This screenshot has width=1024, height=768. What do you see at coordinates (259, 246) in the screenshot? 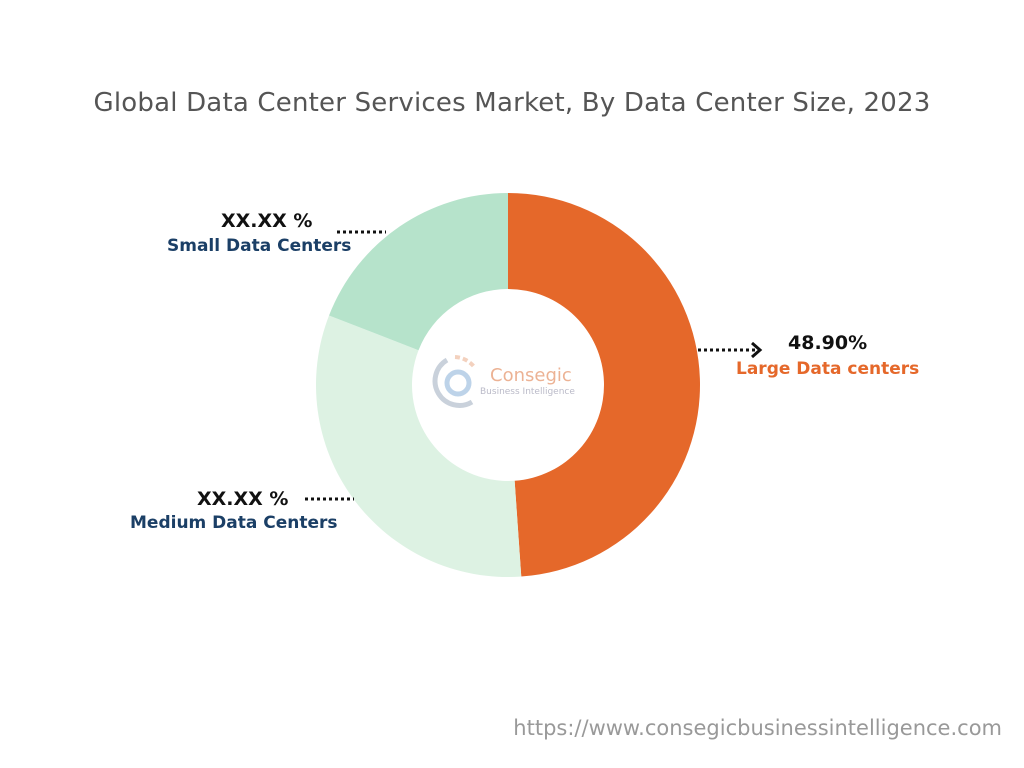
I see `small-name-label: Small Data Centers` at bounding box center [259, 246].